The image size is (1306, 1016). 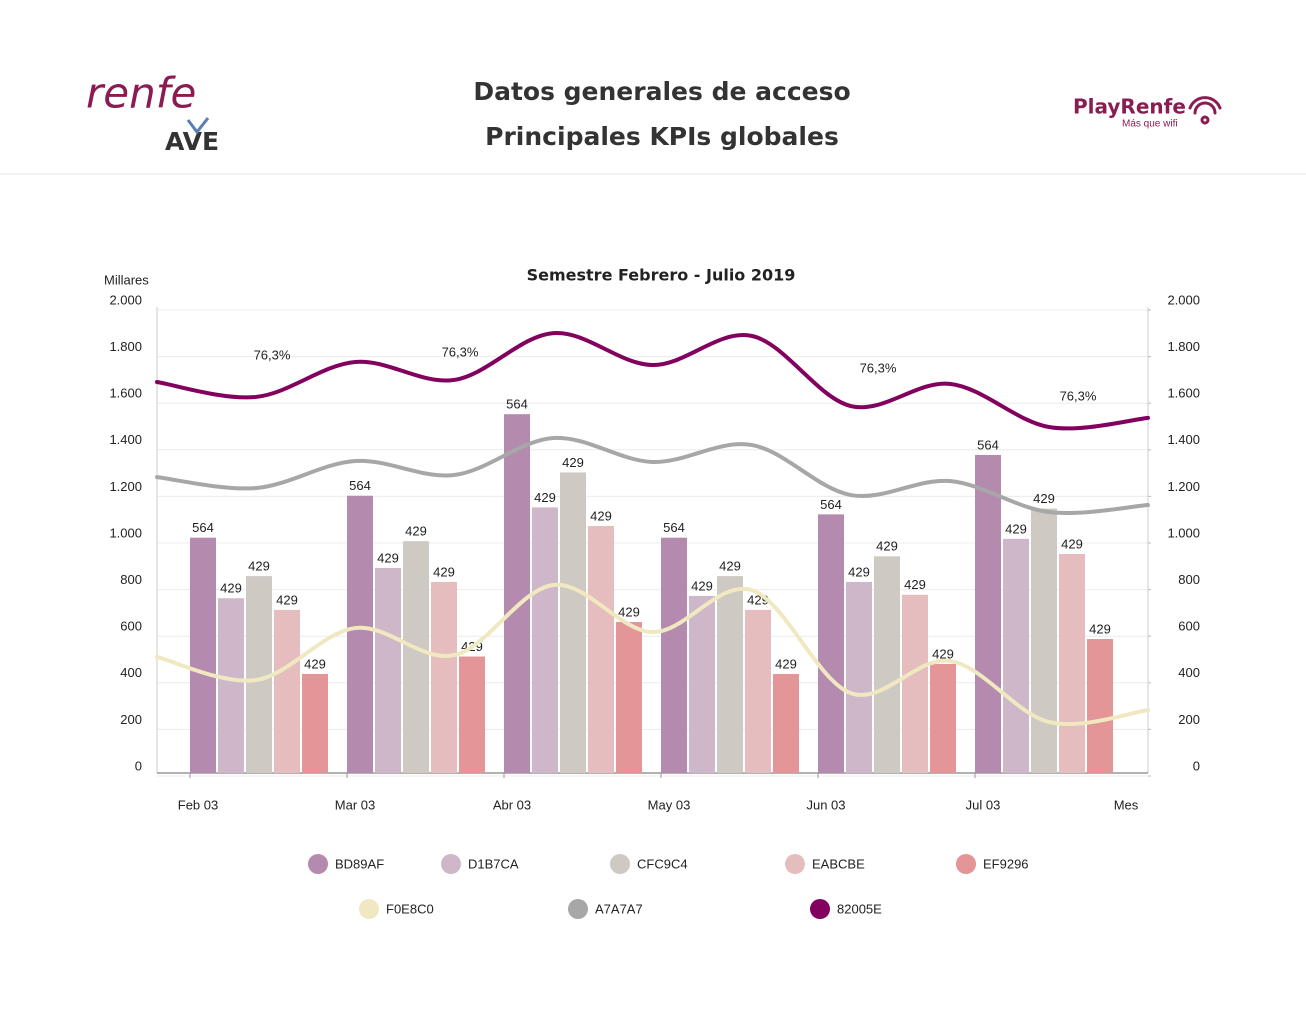 What do you see at coordinates (493, 863) in the screenshot?
I see `legend-label: D1B7CA` at bounding box center [493, 863].